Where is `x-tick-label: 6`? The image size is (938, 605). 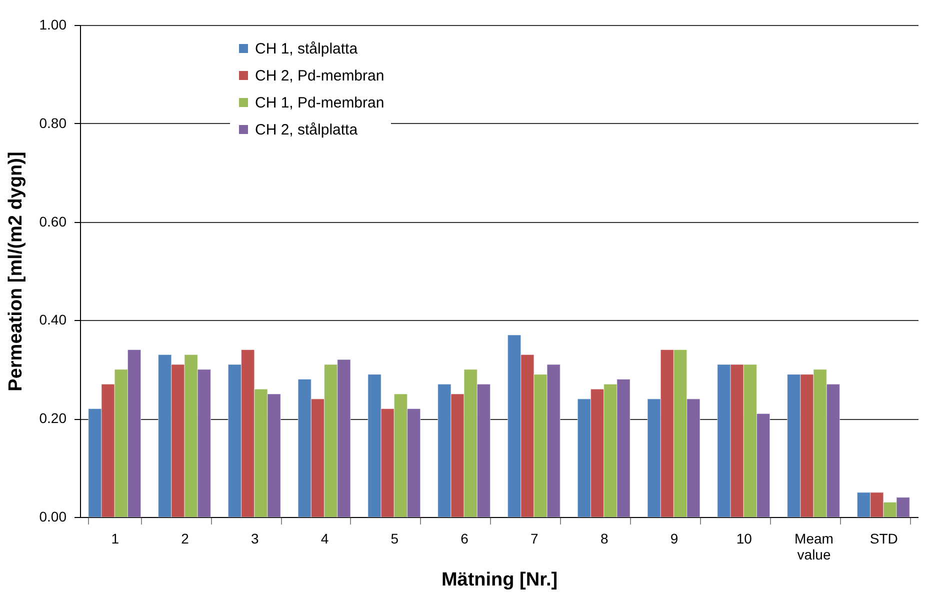
x-tick-label: 6 is located at coordinates (464, 538).